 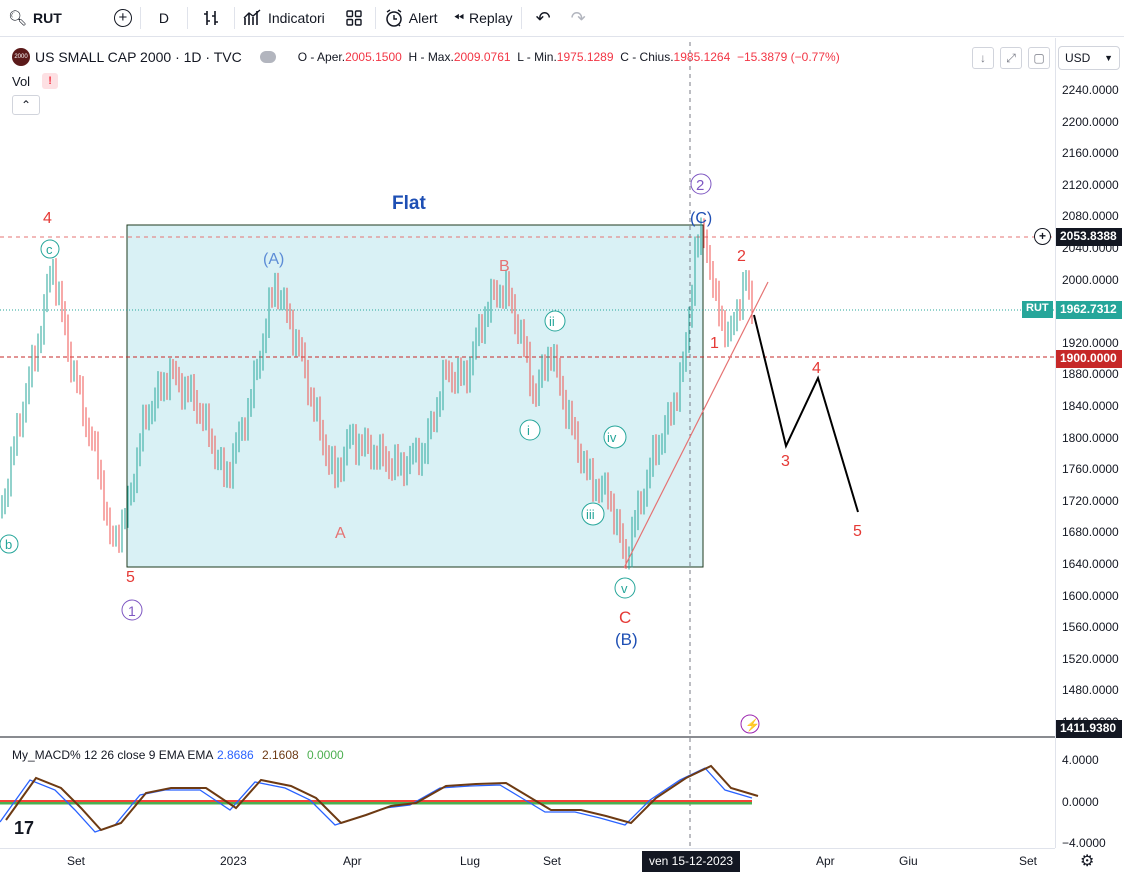 I want to click on price-tick: 1840.0000, so click(x=1090, y=406).